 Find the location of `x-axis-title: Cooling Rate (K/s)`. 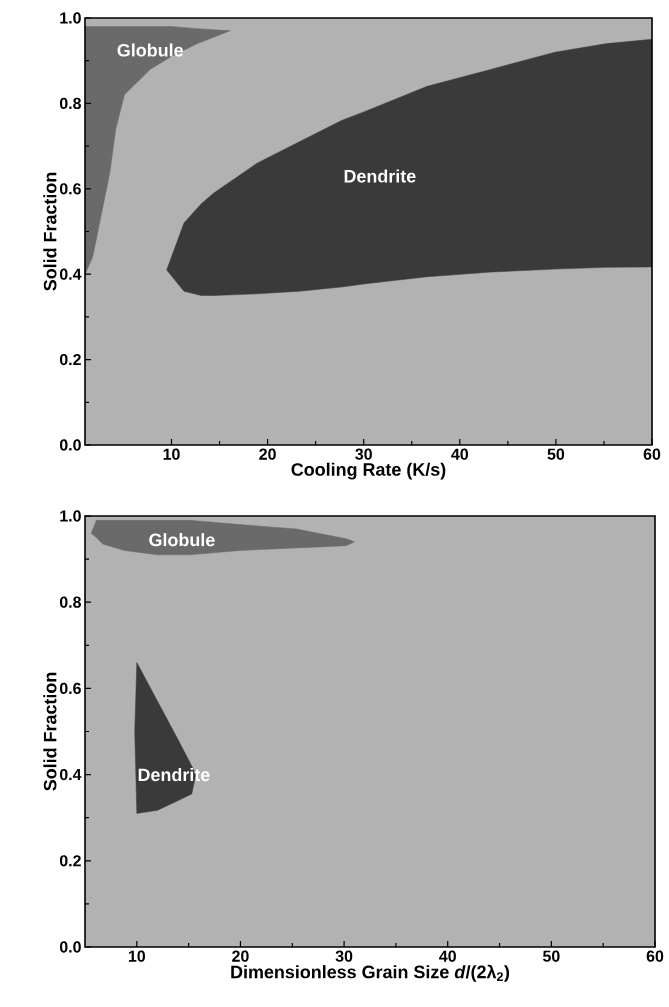

x-axis-title: Cooling Rate (K/s) is located at coordinates (368, 471).